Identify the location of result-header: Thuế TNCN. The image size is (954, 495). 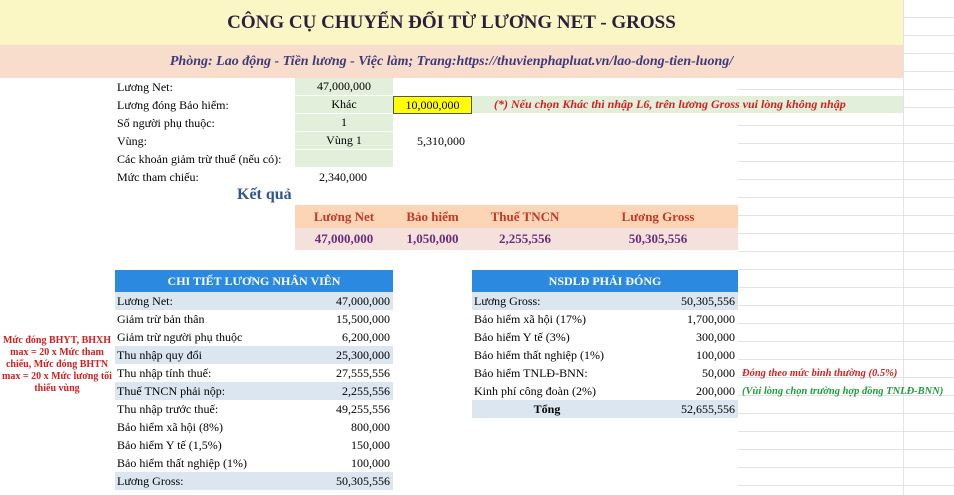
(525, 216).